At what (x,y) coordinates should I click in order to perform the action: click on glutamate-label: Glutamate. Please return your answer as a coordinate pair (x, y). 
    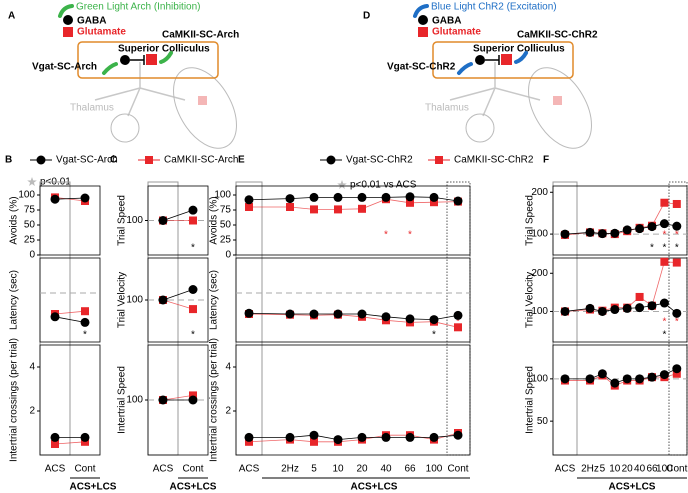
    Looking at the image, I should click on (456, 32).